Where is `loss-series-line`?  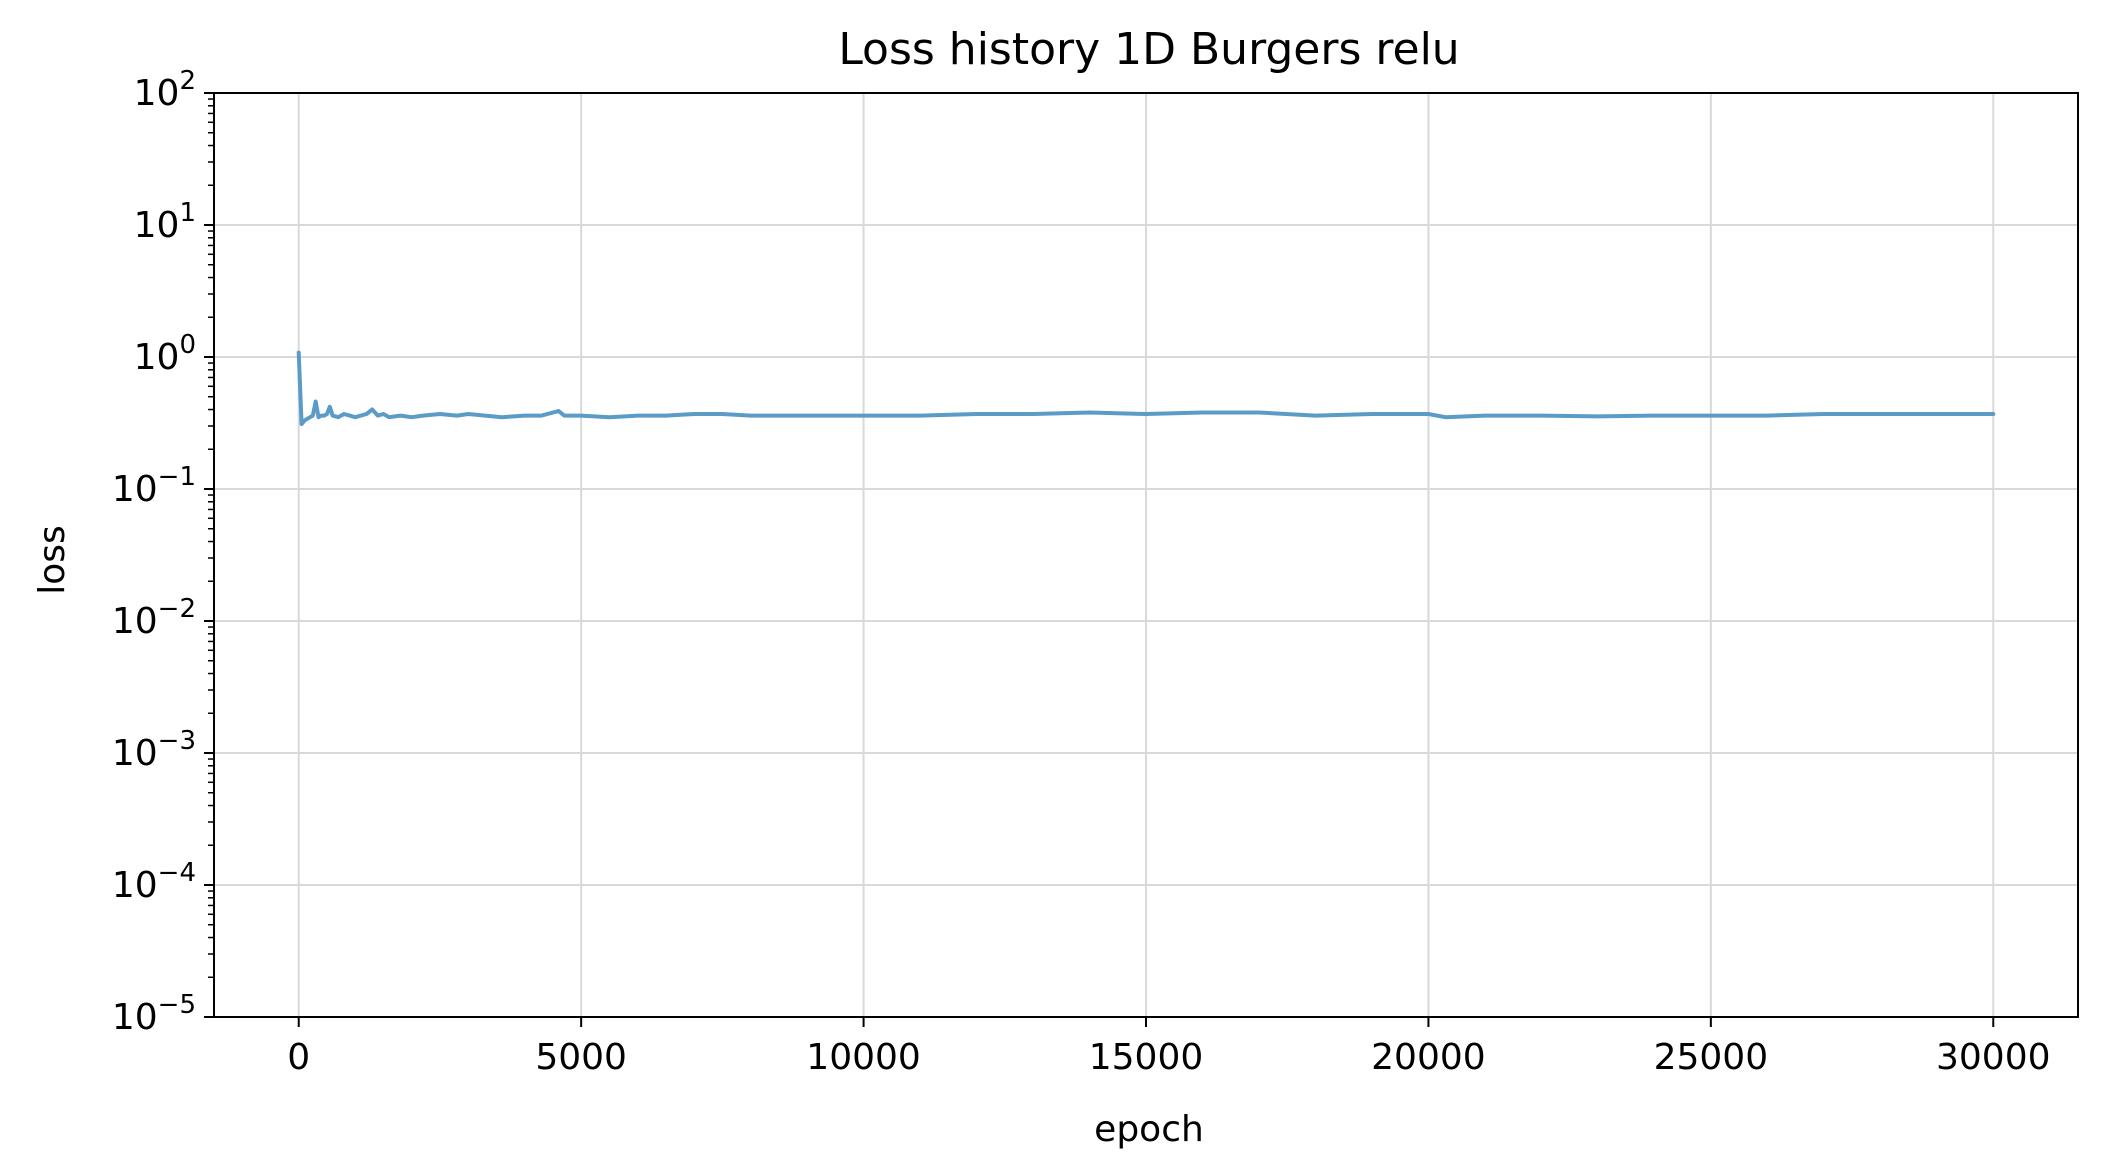 loss-series-line is located at coordinates (1146, 388).